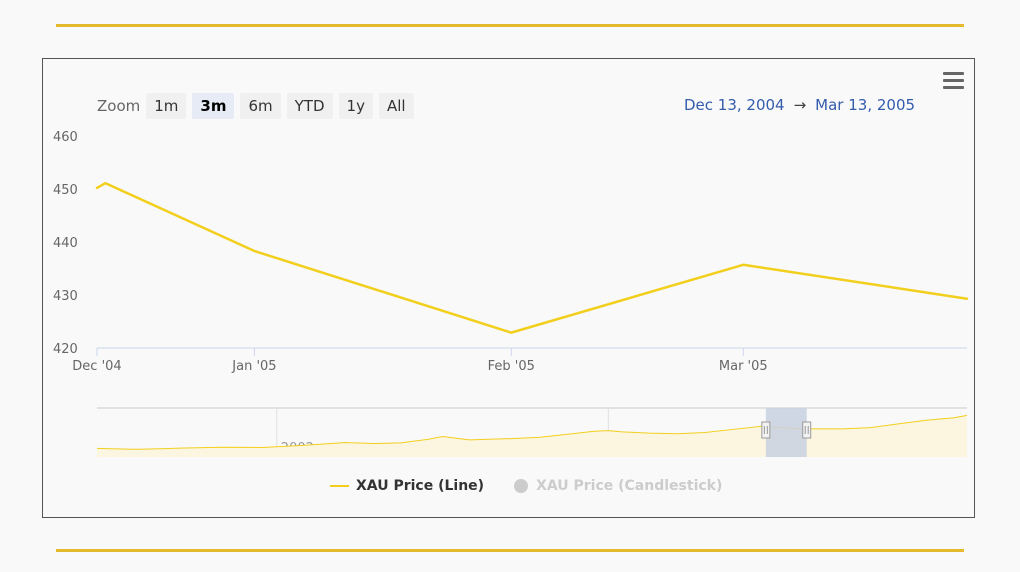 The width and height of the screenshot is (1020, 572). Describe the element at coordinates (339, 486) in the screenshot. I see `legend-line-swatch-icon` at that location.